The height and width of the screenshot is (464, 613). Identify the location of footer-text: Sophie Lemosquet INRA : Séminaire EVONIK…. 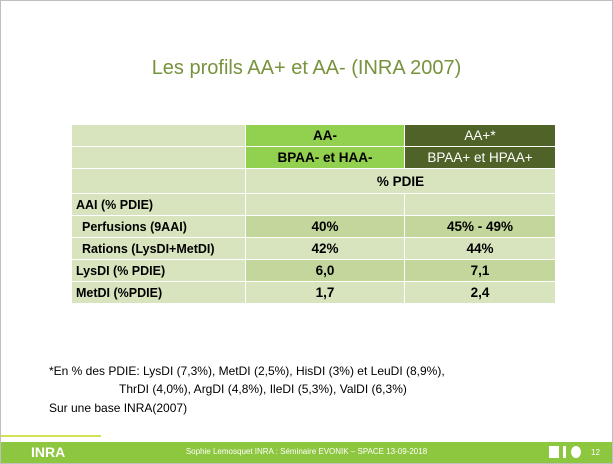
(306, 451).